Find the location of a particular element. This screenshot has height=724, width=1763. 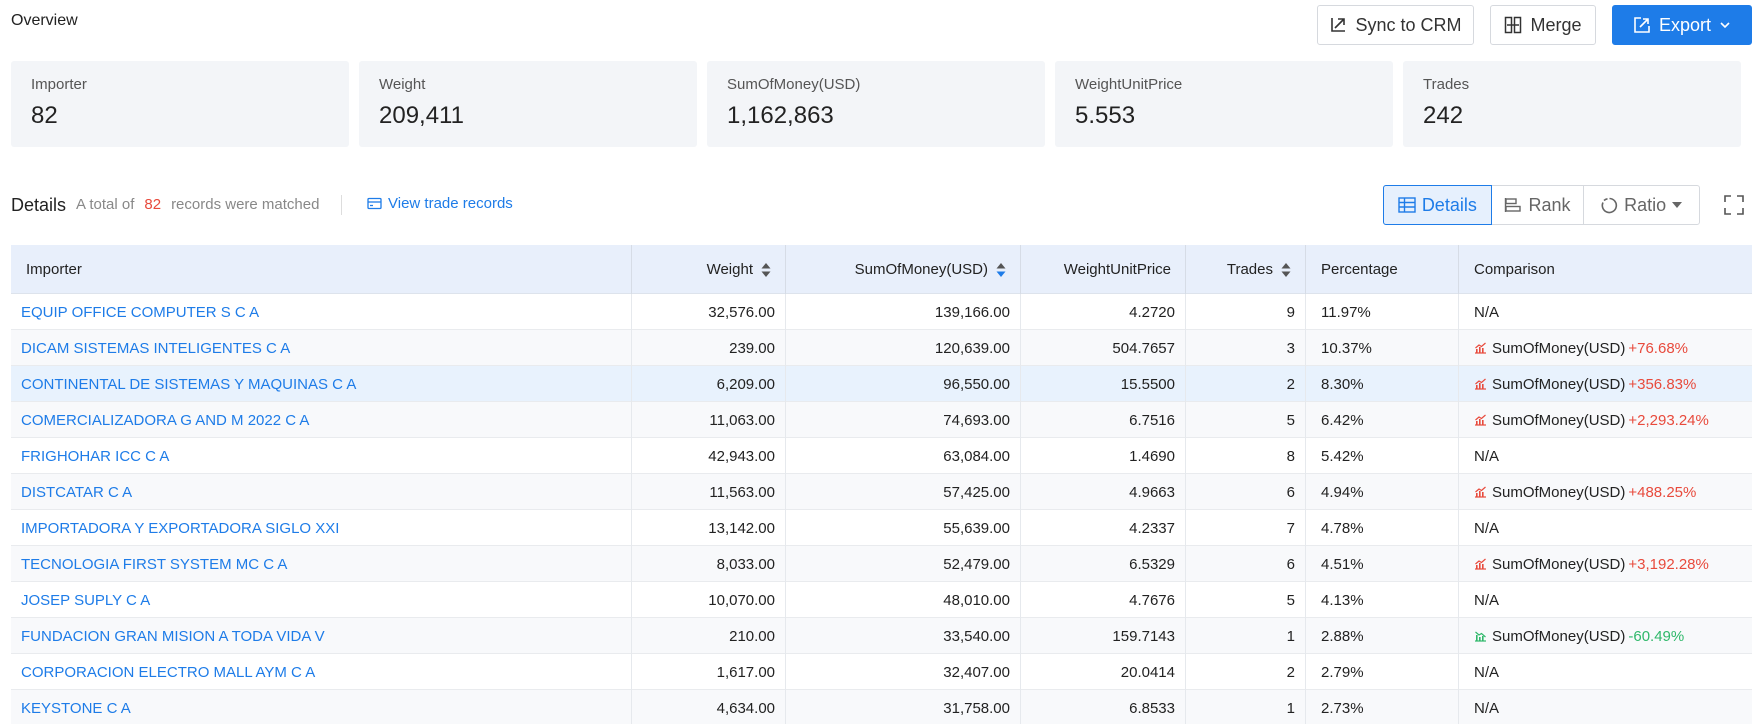

percentage-cell: 4.94% is located at coordinates (1382, 492).